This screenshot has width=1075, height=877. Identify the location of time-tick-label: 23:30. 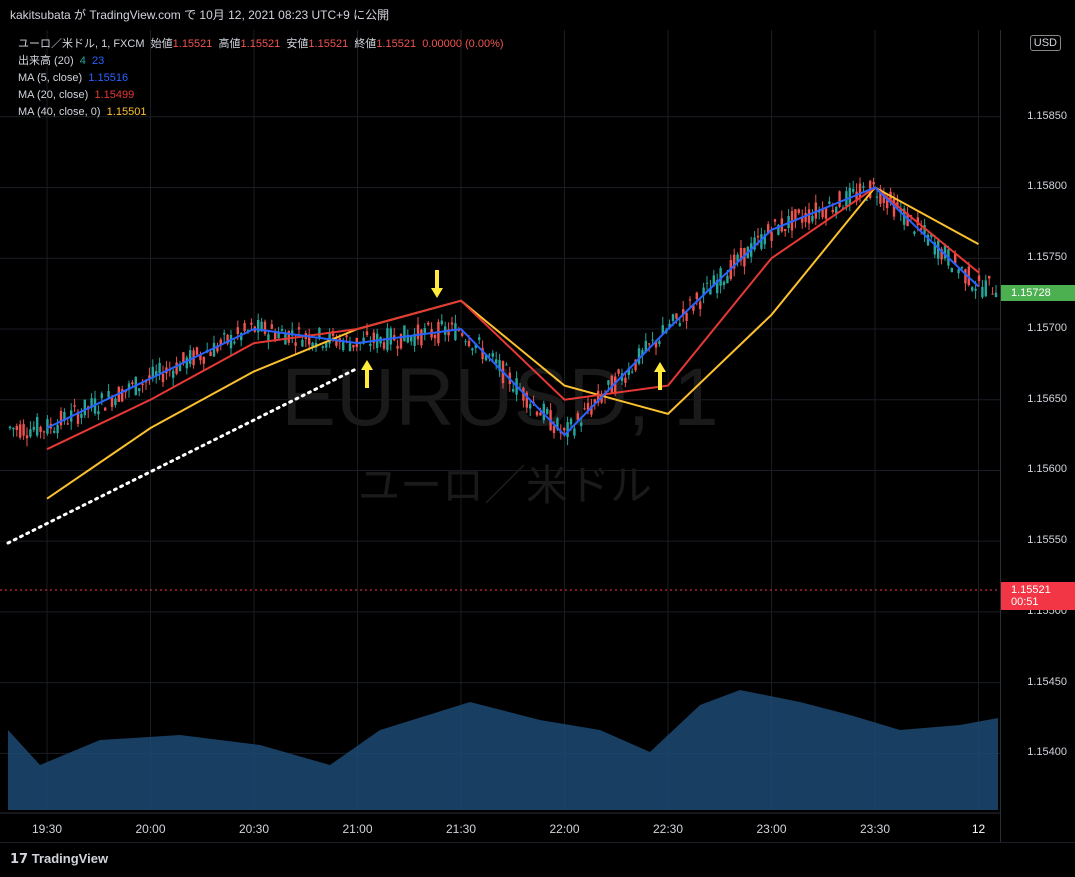
(875, 829).